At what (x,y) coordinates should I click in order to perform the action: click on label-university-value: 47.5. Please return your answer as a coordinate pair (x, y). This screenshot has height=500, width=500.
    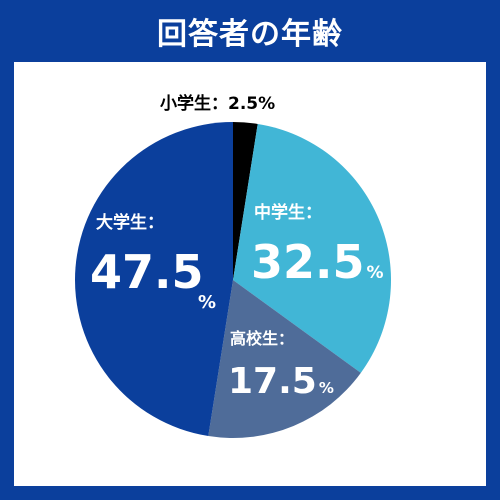
    Looking at the image, I should click on (147, 272).